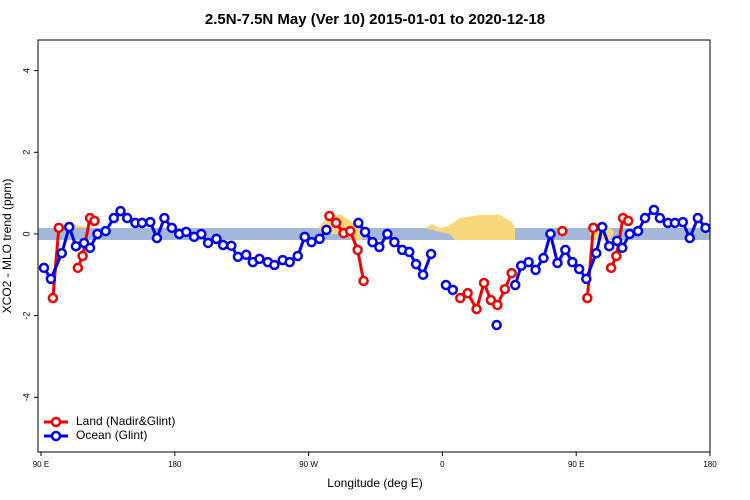 The height and width of the screenshot is (500, 750). What do you see at coordinates (26, 70) in the screenshot?
I see `y-tick-label: 4` at bounding box center [26, 70].